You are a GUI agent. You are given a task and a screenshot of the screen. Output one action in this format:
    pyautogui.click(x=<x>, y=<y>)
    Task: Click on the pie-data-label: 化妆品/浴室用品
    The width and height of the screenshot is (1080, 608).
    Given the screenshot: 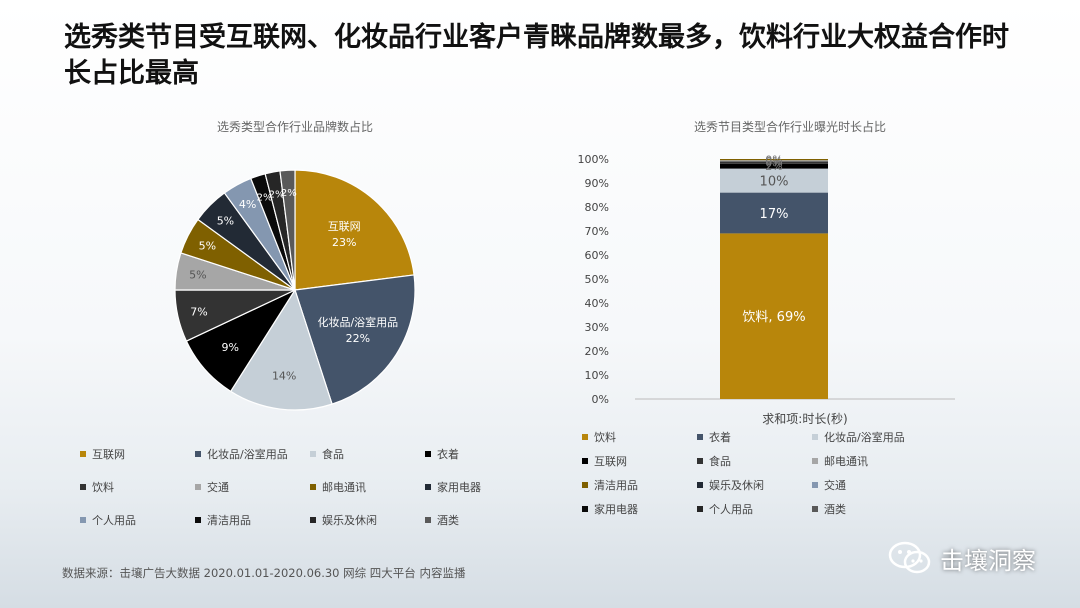 What is the action you would take?
    pyautogui.click(x=357, y=322)
    